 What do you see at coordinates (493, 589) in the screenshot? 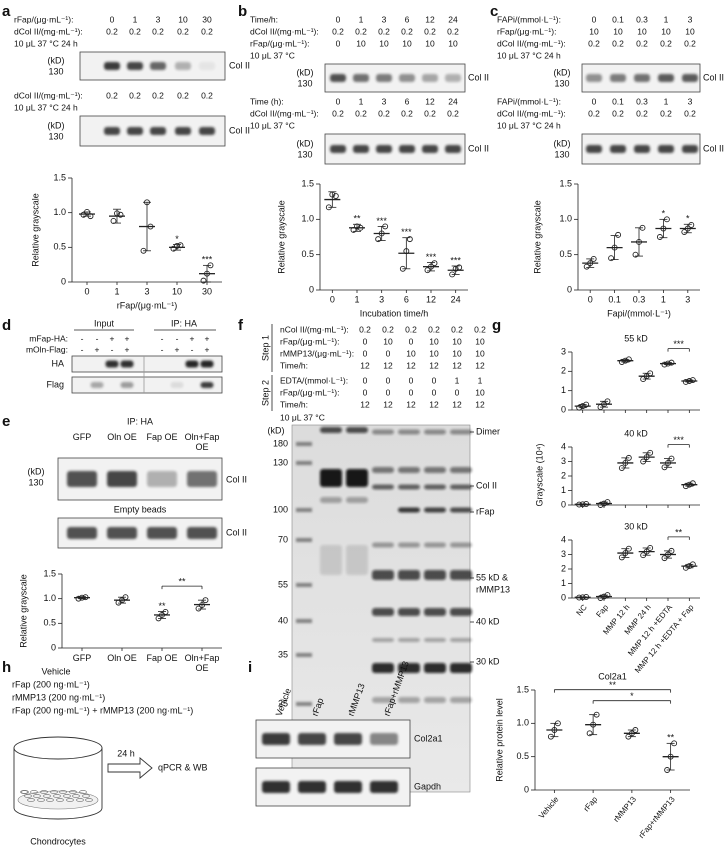
I see `band-label: rMMP13` at bounding box center [493, 589].